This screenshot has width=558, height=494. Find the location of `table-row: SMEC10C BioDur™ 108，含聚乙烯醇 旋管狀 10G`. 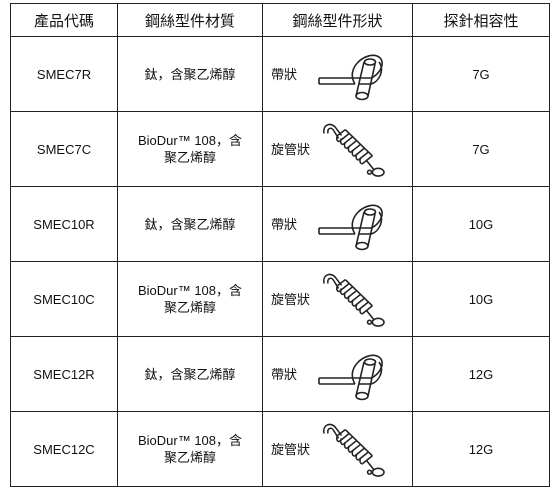

table-row: SMEC10C BioDur™ 108，含聚乙烯醇 旋管狀 10G is located at coordinates (280, 299).